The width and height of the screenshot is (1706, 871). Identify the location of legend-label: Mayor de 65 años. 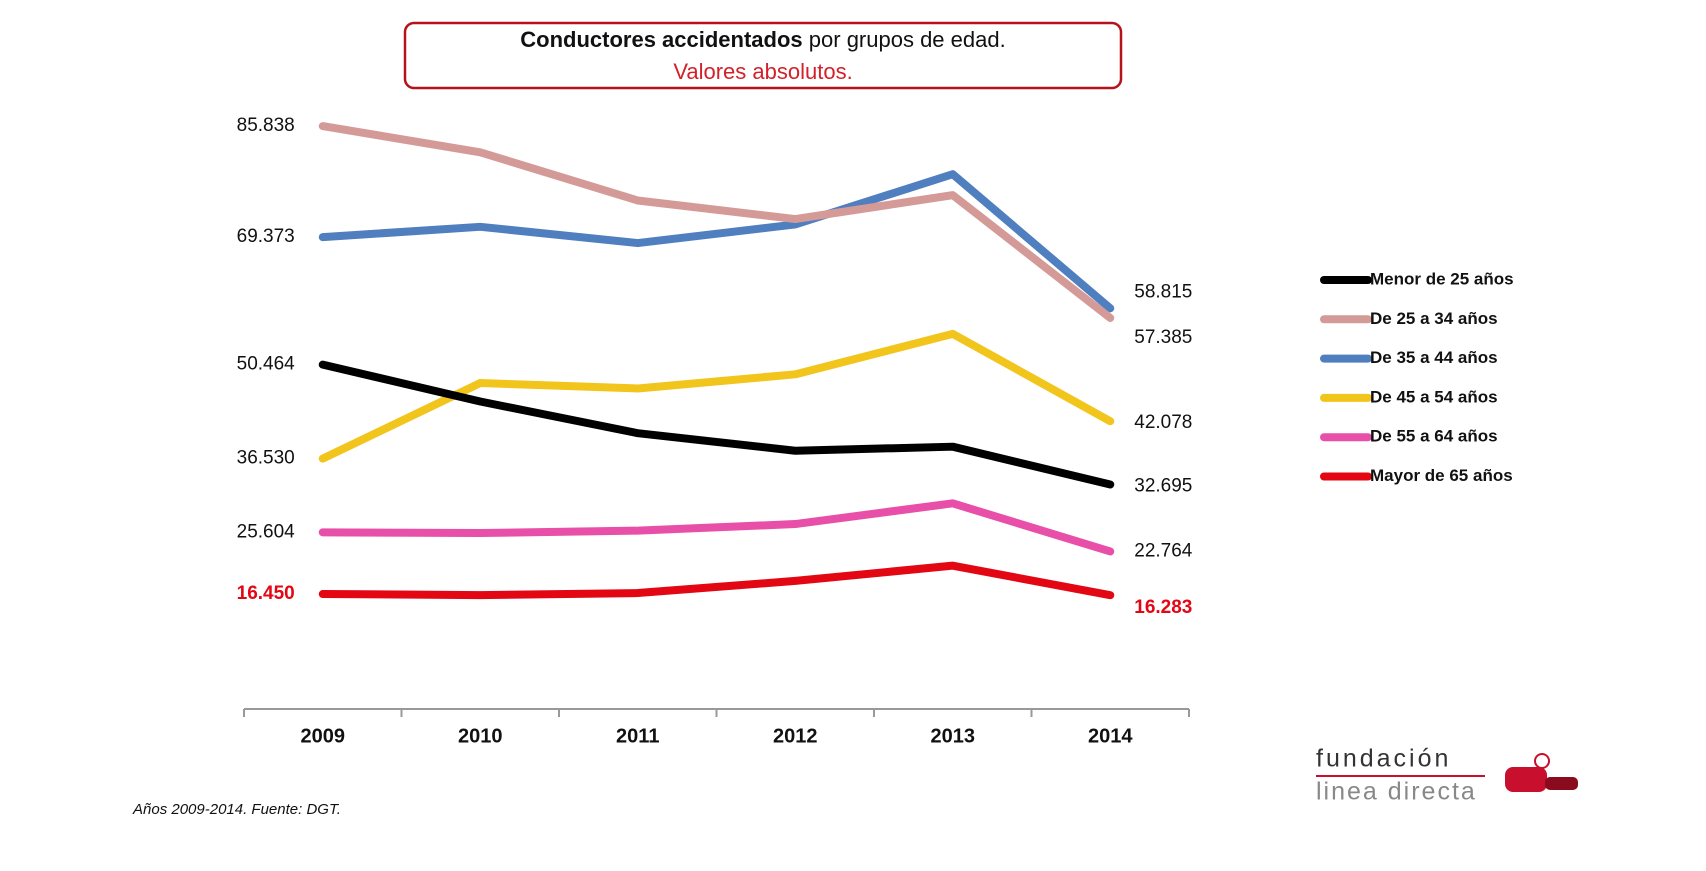
(1441, 475).